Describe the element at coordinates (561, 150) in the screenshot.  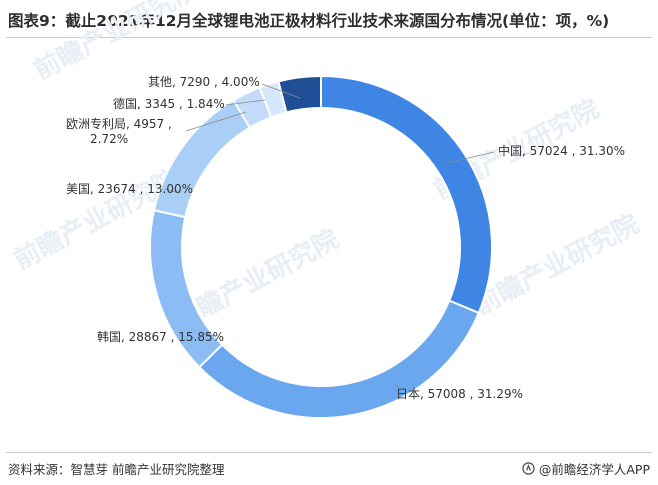
I see `data-label-1: 中国, 57024 , 31.30%` at that location.